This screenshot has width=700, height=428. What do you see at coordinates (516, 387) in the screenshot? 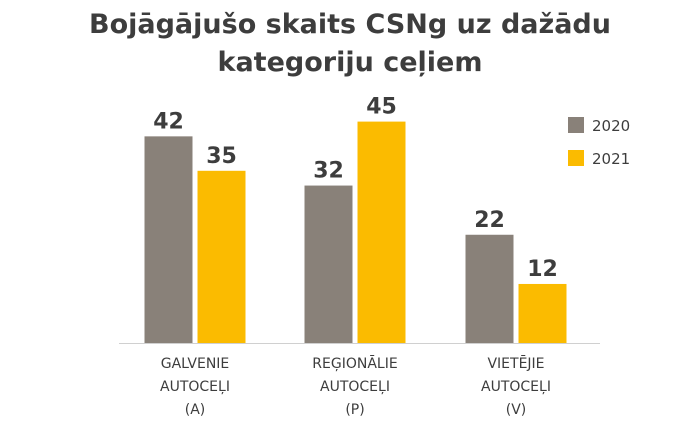
I see `category-label-2-line-1: AUTOCEĻI` at bounding box center [516, 387].